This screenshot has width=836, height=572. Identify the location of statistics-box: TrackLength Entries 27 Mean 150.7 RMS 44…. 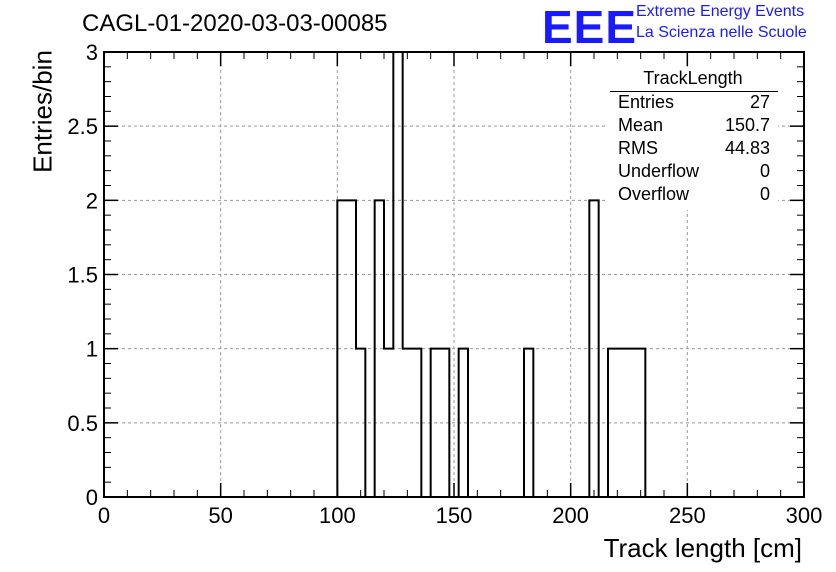
(693, 139).